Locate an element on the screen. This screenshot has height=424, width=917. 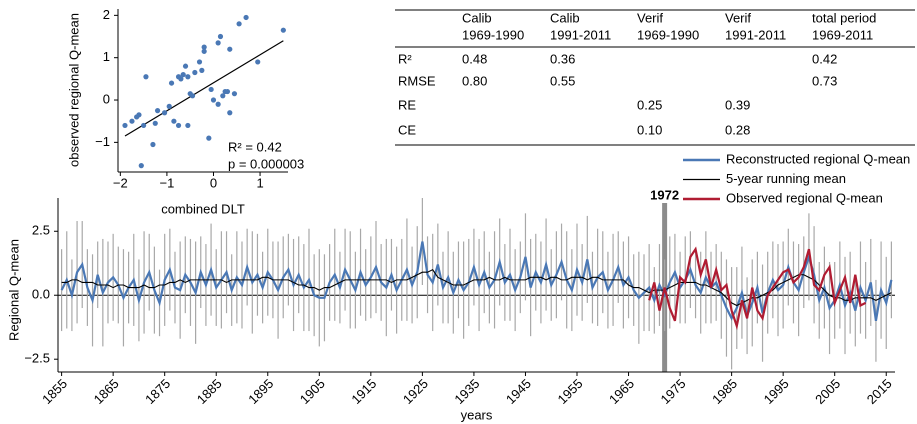
row-label: R² is located at coordinates (405, 58).